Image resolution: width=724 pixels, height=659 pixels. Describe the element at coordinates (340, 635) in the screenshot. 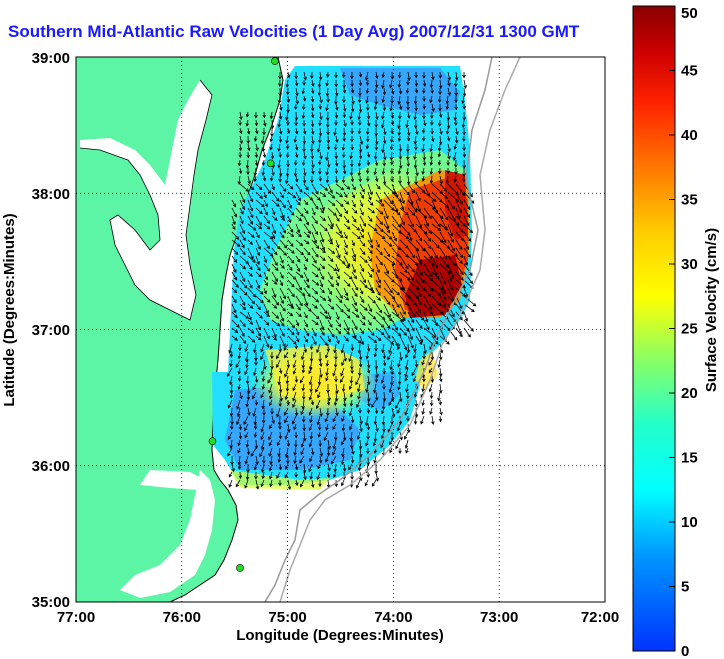

I see `x-axis-label: Longitude (Degrees:Minutes)` at that location.